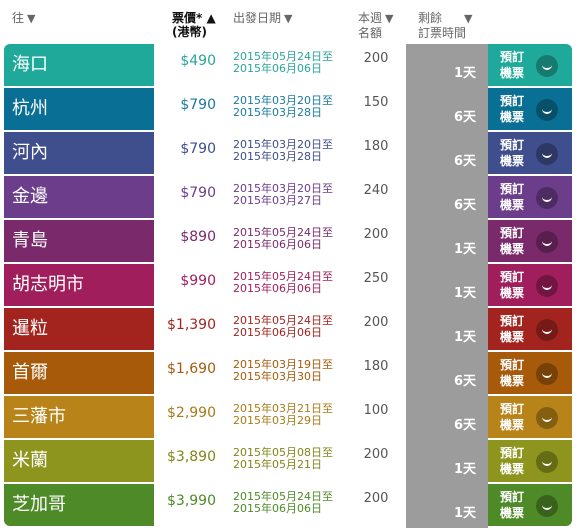  I want to click on destination-cell: 米蘭, so click(79, 461).